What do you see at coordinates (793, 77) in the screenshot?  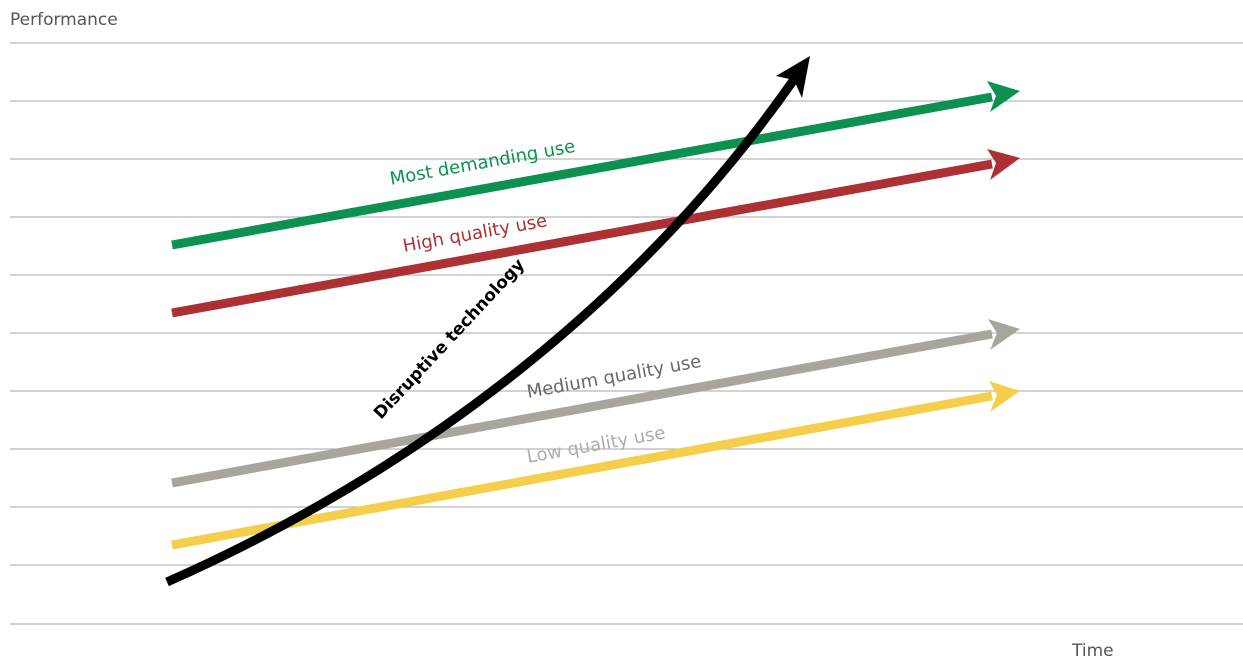 I see `disruptive-technology-arrowhead` at bounding box center [793, 77].